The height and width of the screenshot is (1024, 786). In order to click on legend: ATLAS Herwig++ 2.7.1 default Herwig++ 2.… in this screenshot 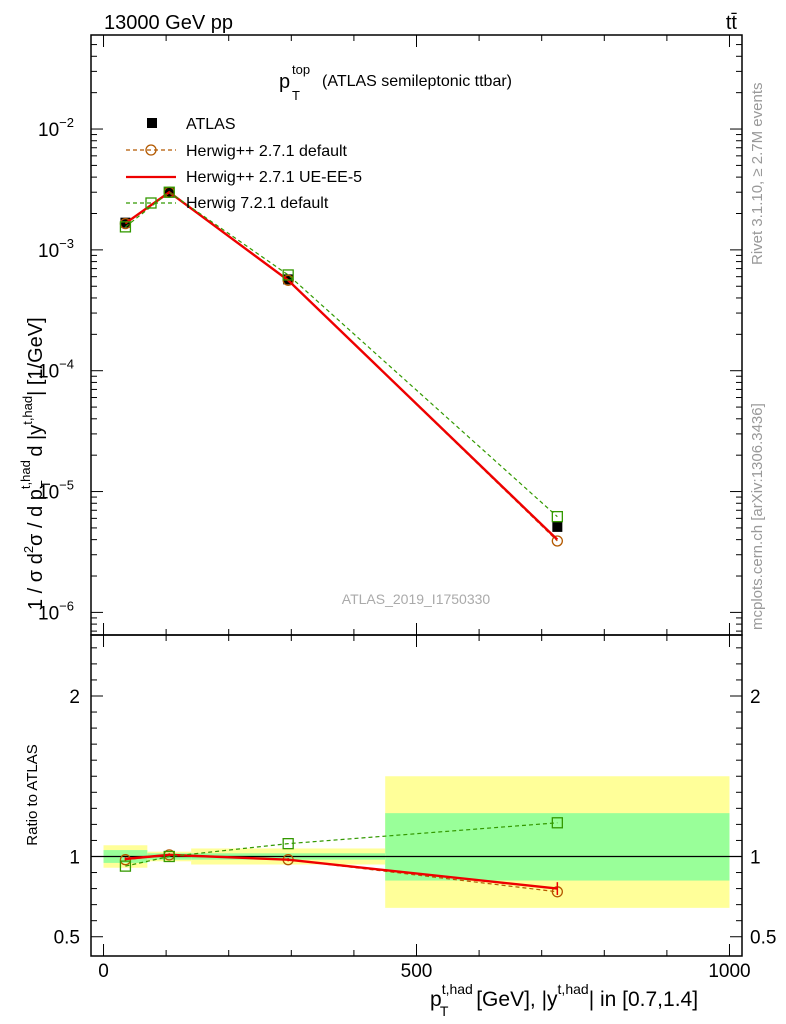, I will do `click(244, 164)`.